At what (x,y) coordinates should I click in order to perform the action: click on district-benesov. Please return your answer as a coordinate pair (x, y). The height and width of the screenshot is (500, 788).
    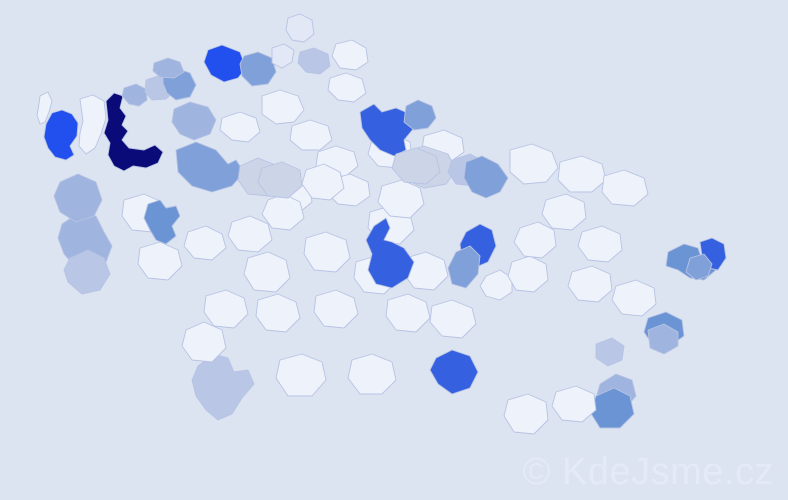
    Looking at the image, I should click on (327, 252).